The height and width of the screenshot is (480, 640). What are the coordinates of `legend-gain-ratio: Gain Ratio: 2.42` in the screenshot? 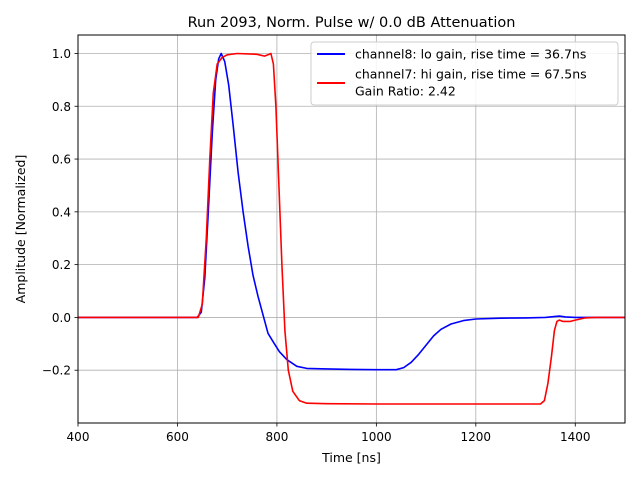 It's located at (405, 91).